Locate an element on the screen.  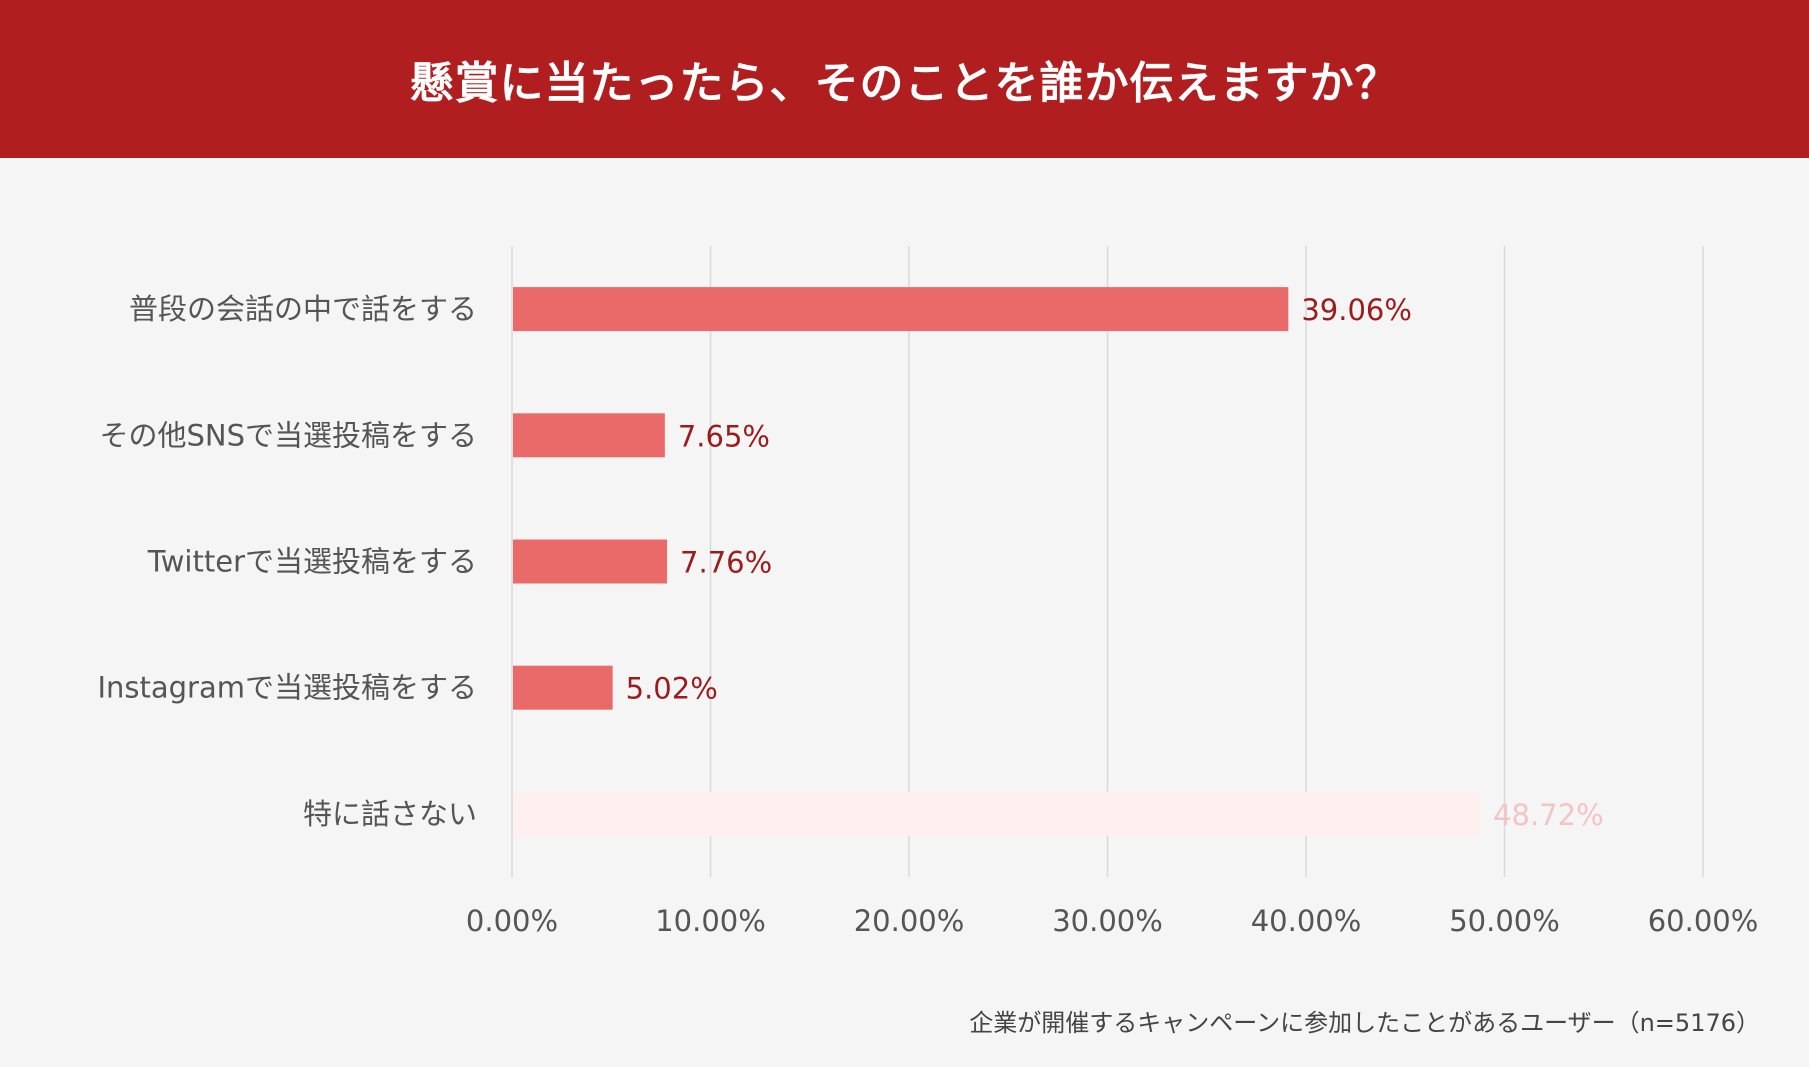
value-label: 39.06% is located at coordinates (1356, 310).